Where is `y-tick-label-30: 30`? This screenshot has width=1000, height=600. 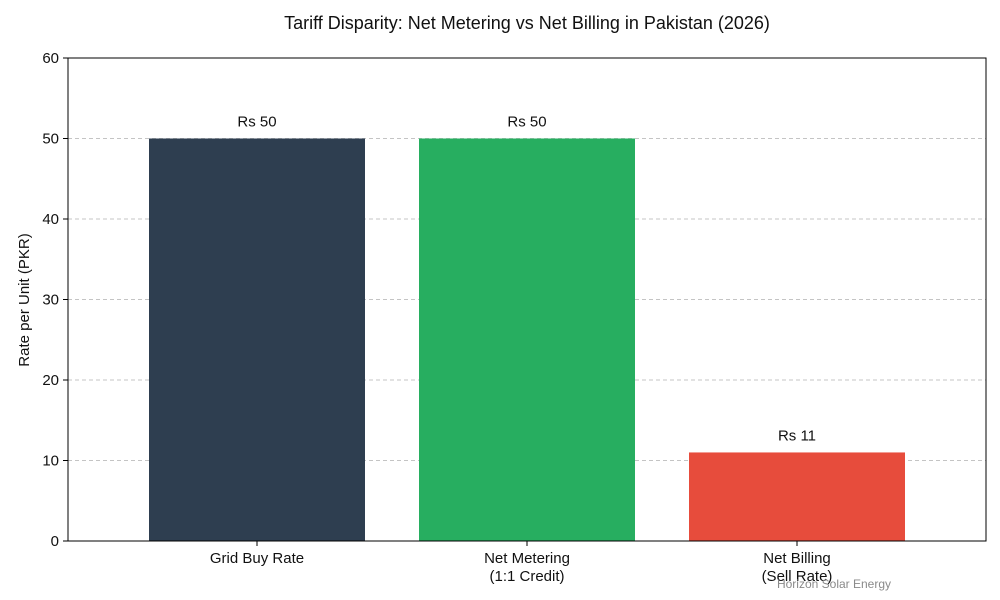 y-tick-label-30: 30 is located at coordinates (50, 300).